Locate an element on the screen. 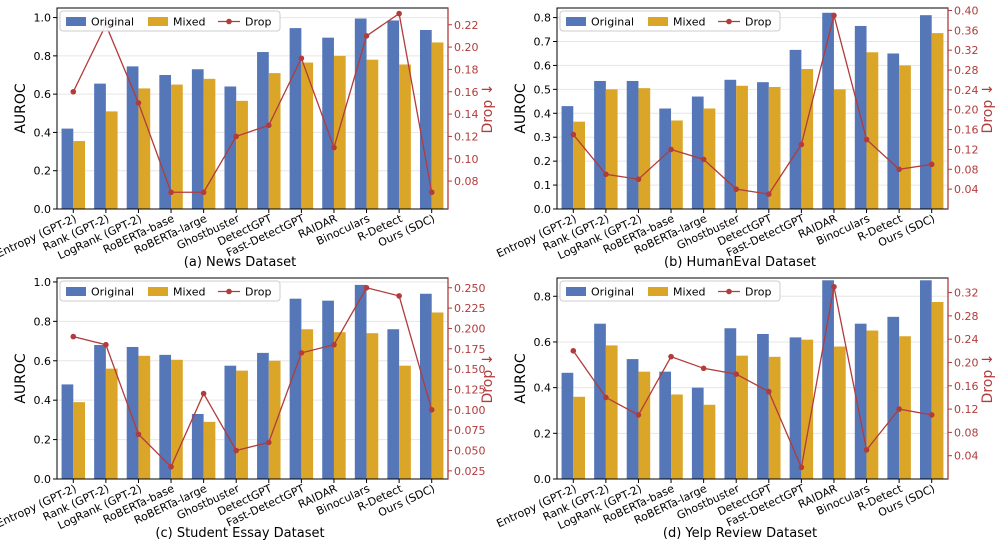 The image size is (997, 548). y2-tick-label: 0.08 is located at coordinates (466, 181).